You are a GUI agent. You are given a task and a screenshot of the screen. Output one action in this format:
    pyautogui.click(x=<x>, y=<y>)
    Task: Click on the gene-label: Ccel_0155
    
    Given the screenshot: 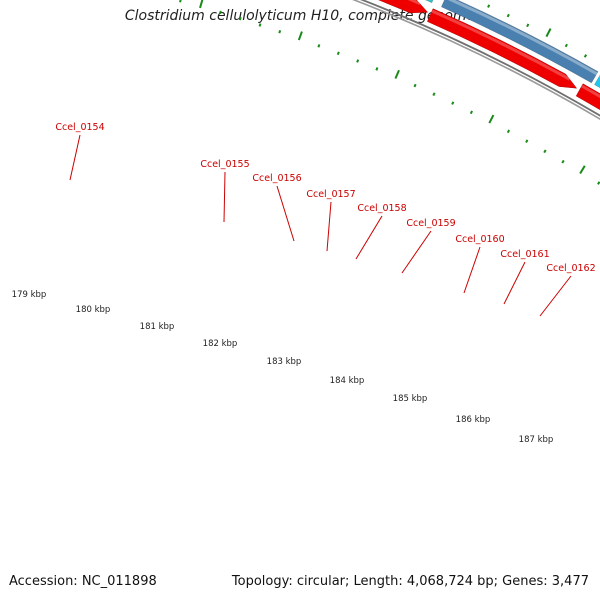 What is the action you would take?
    pyautogui.click(x=224, y=164)
    